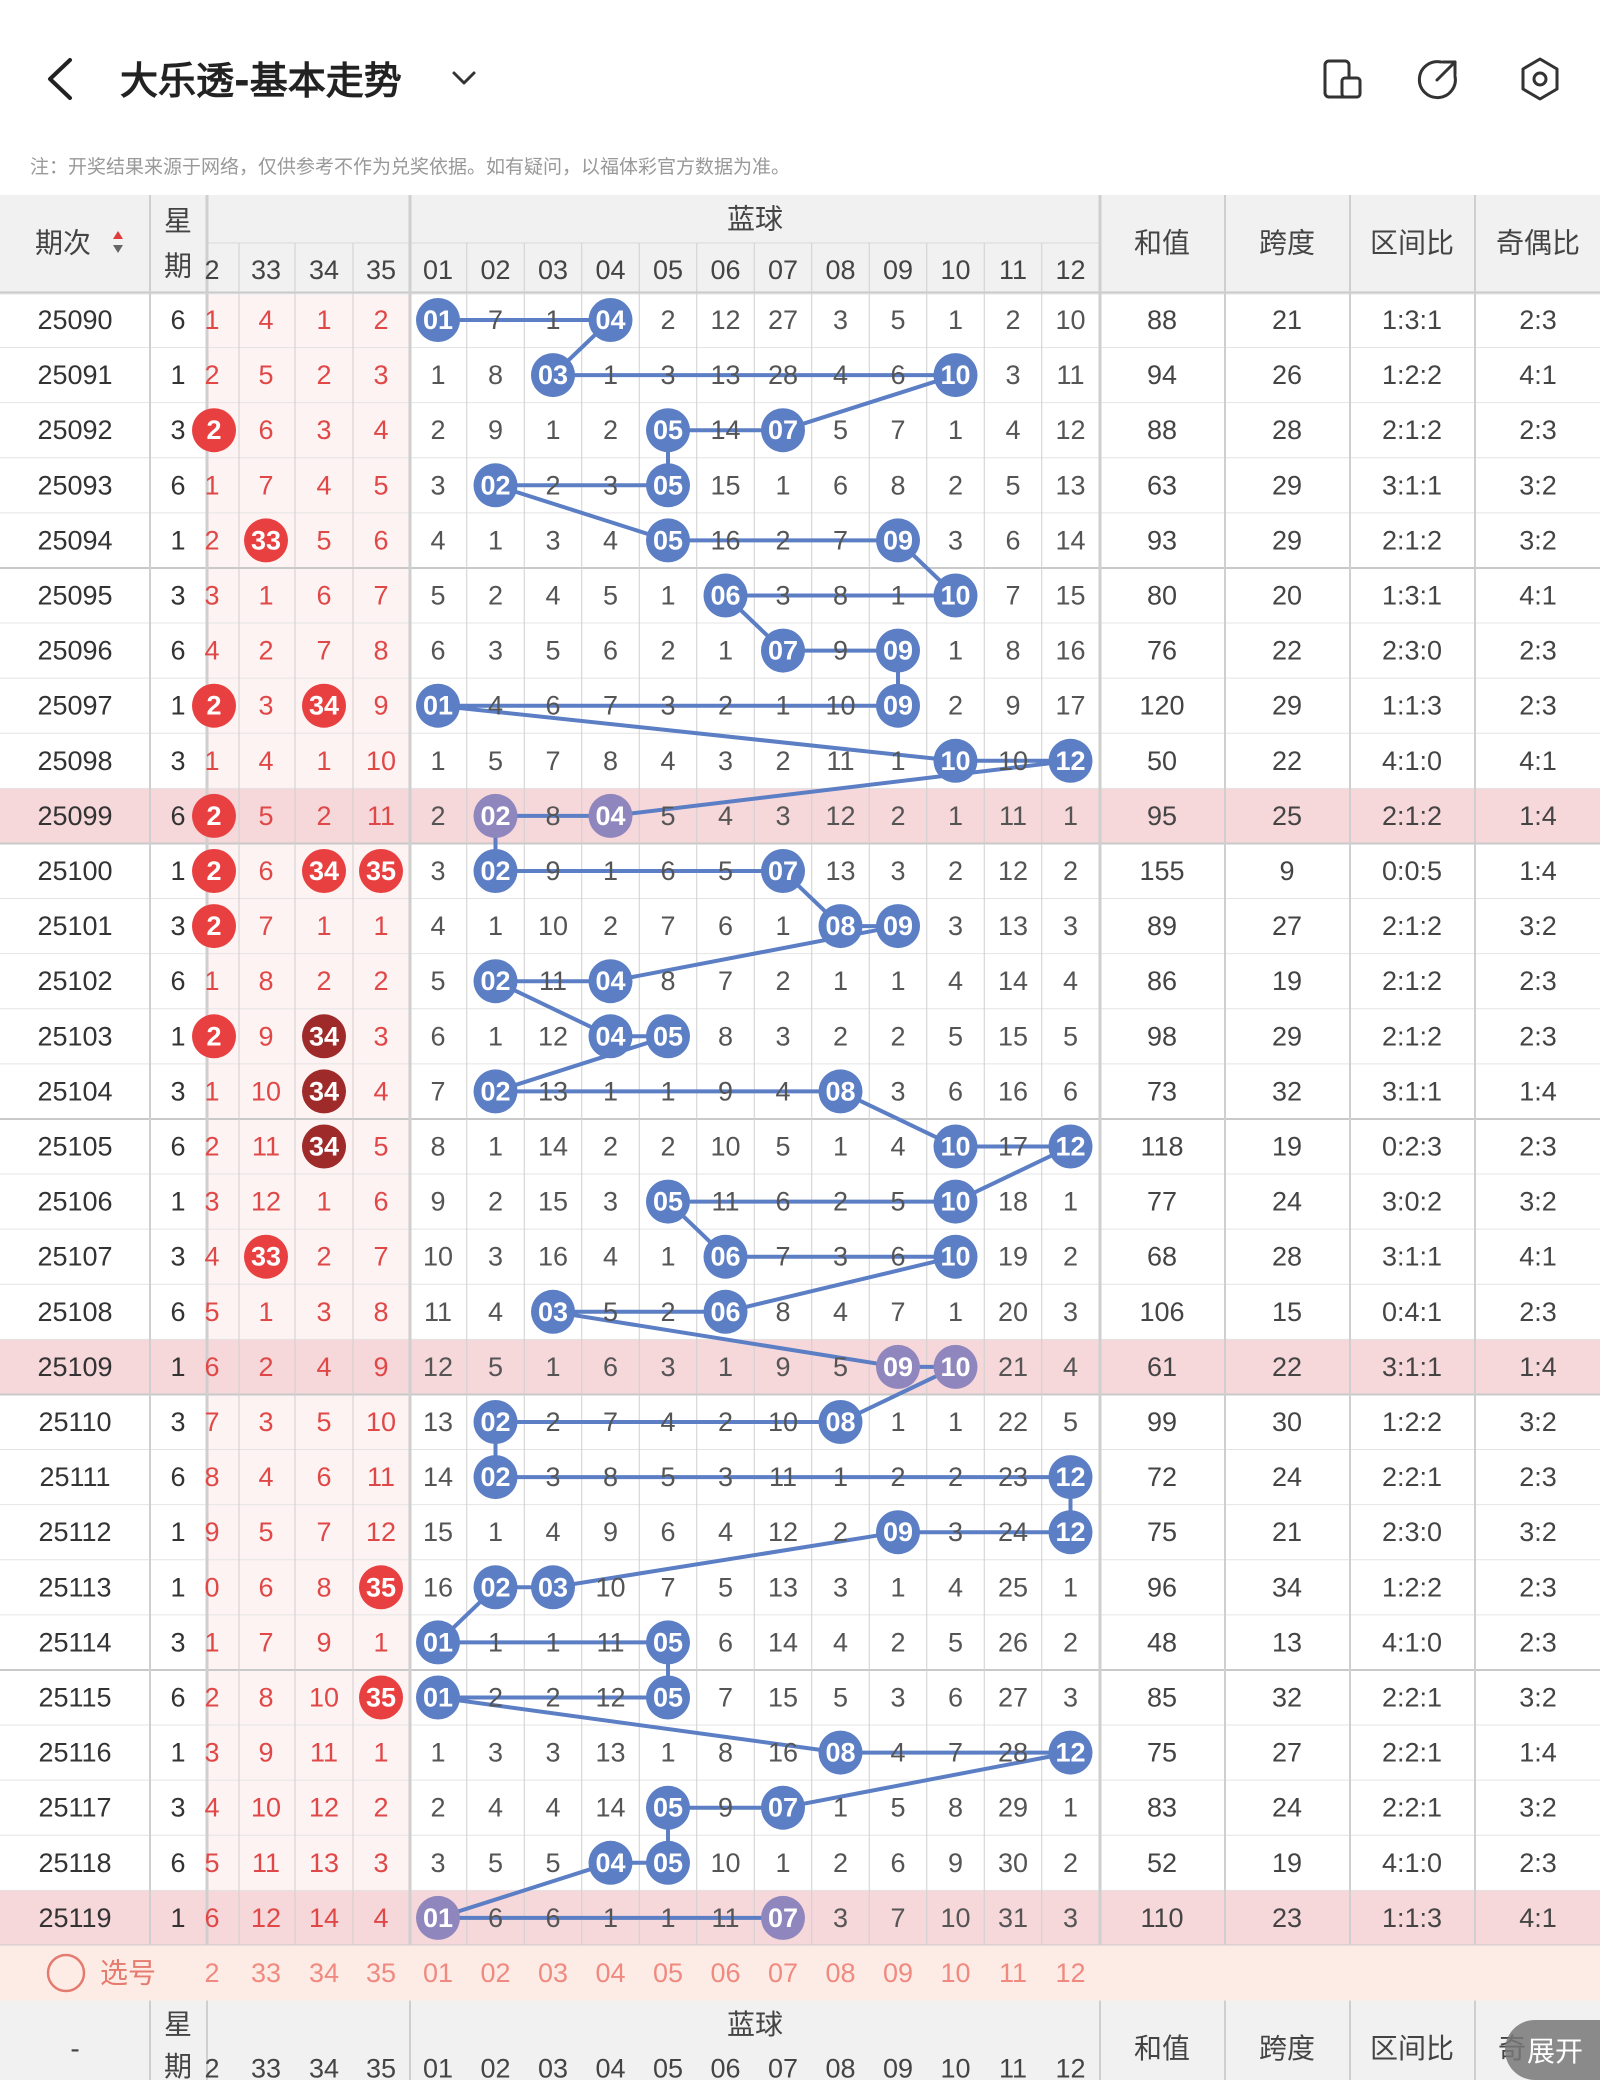 This screenshot has height=2080, width=1600. I want to click on red-omission-cell: 6, so click(265, 871).